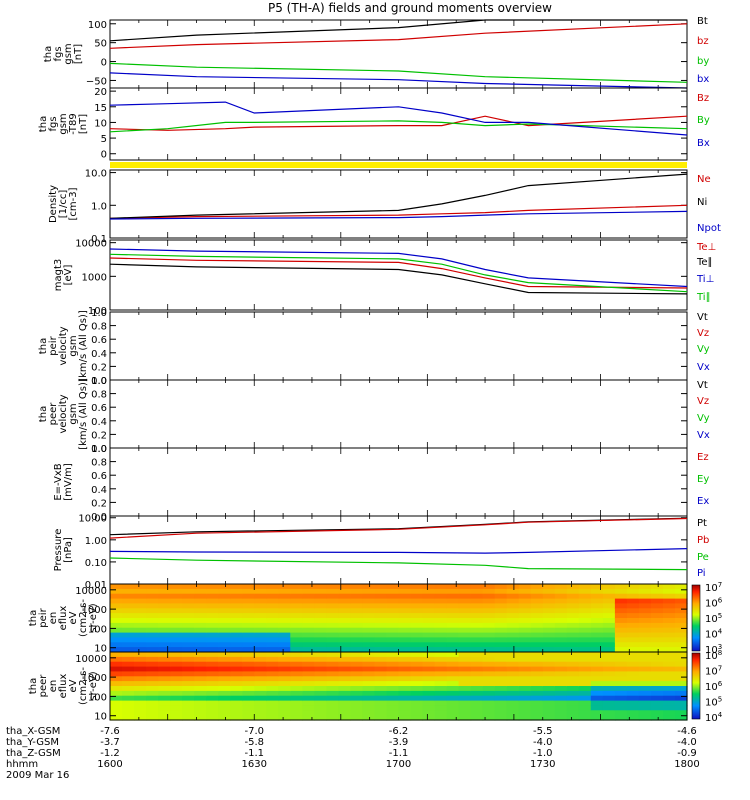 Image resolution: width=750 pixels, height=800 pixels. Describe the element at coordinates (73, 124) in the screenshot. I see `y-axis-label-line: -T89` at that location.